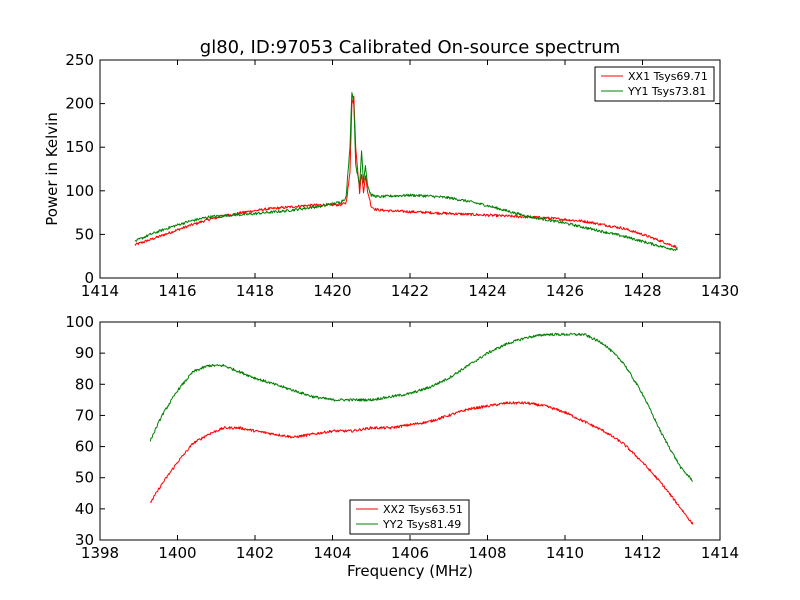  What do you see at coordinates (52, 169) in the screenshot?
I see `top-y-axis-label: Power in Kelvin` at bounding box center [52, 169].